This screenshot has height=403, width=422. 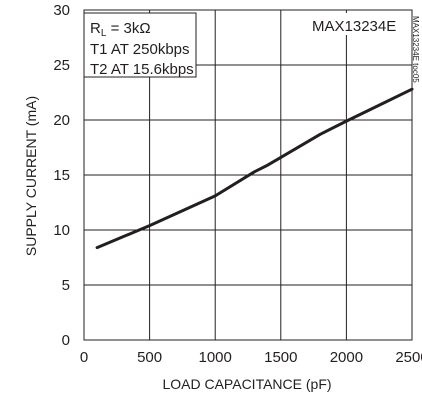 What do you see at coordinates (140, 49) in the screenshot?
I see `legend-t1: T1 AT 250kbps` at bounding box center [140, 49].